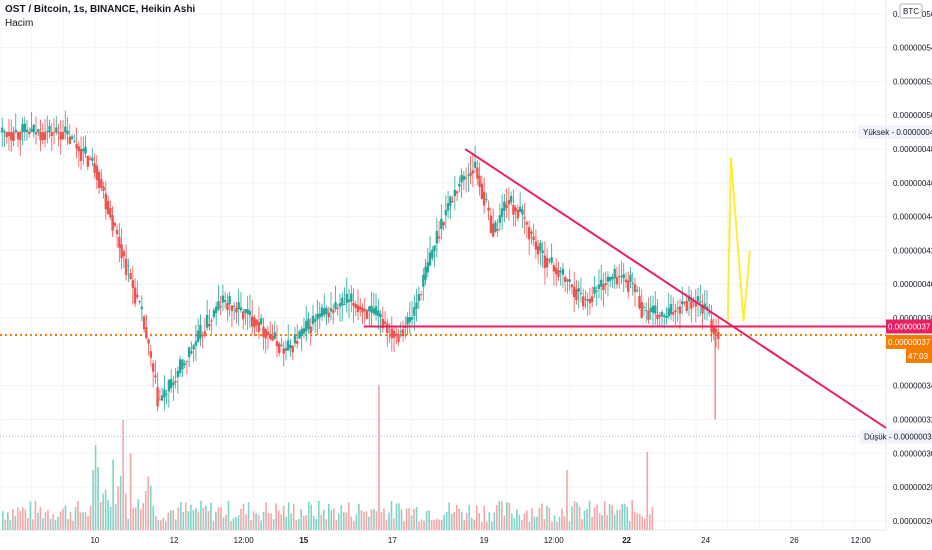  I want to click on y-tick-label: 0.00000050, so click(912, 115).